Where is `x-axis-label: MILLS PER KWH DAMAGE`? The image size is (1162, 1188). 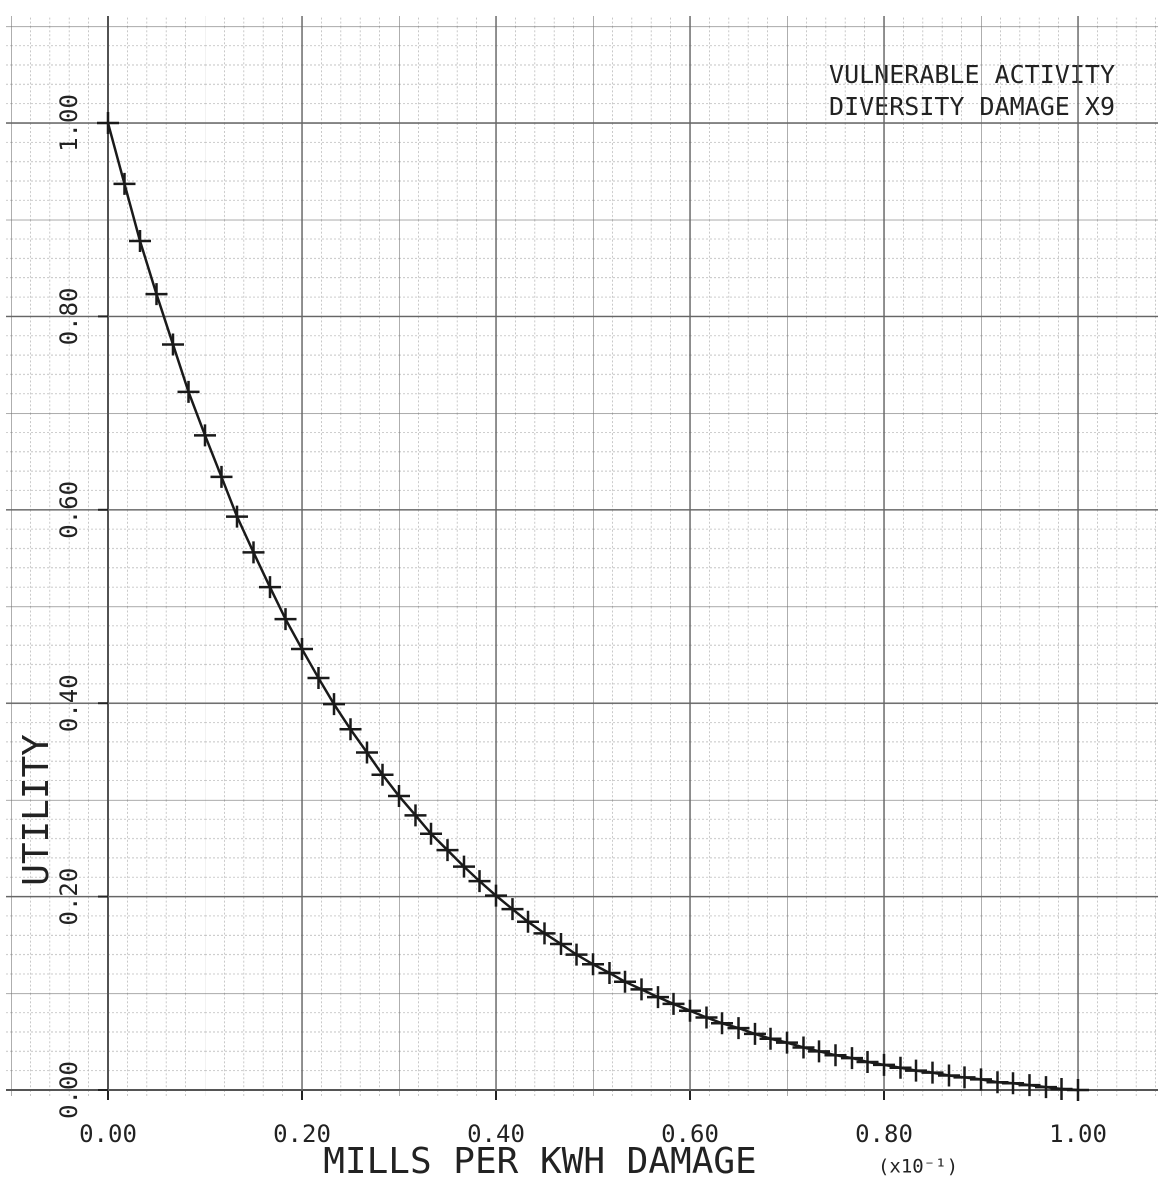 x-axis-label: MILLS PER KWH DAMAGE is located at coordinates (539, 1161).